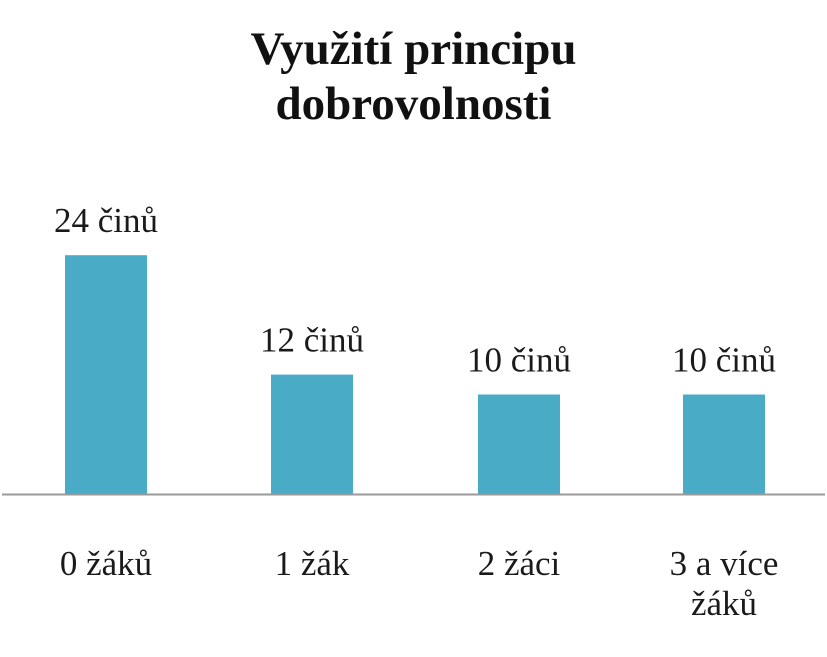 Image resolution: width=827 pixels, height=657 pixels. What do you see at coordinates (724, 603) in the screenshot?
I see `category-label: žáků` at bounding box center [724, 603].